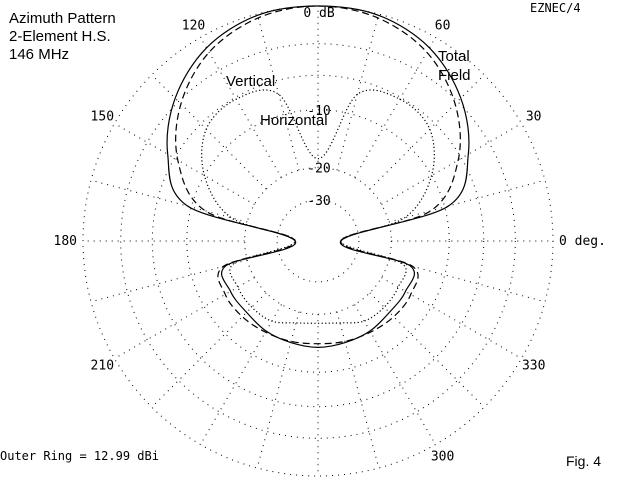 This screenshot has width=640, height=480. What do you see at coordinates (583, 461) in the screenshot?
I see `figure-label: Fig. 4` at bounding box center [583, 461].